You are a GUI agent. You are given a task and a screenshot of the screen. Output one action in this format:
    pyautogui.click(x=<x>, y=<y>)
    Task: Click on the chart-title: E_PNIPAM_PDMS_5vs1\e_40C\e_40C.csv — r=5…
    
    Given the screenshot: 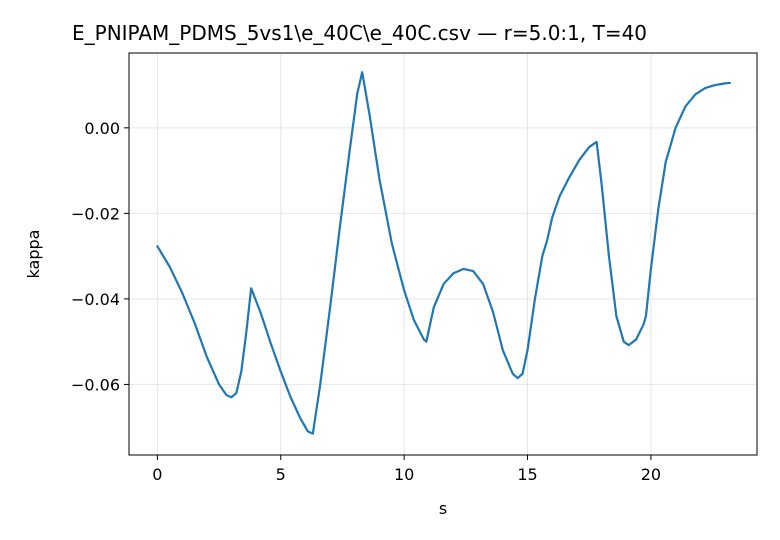 What is the action you would take?
    pyautogui.click(x=359, y=33)
    